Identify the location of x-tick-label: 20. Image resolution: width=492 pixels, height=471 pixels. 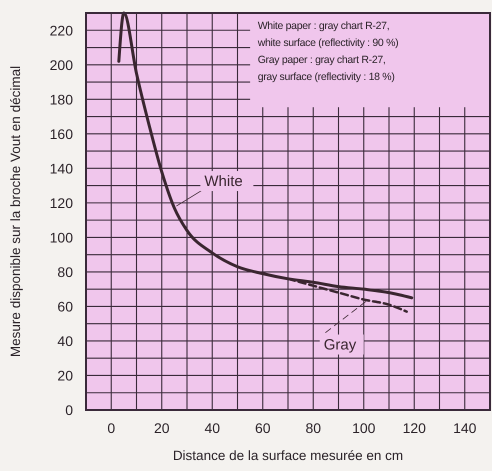
(162, 428).